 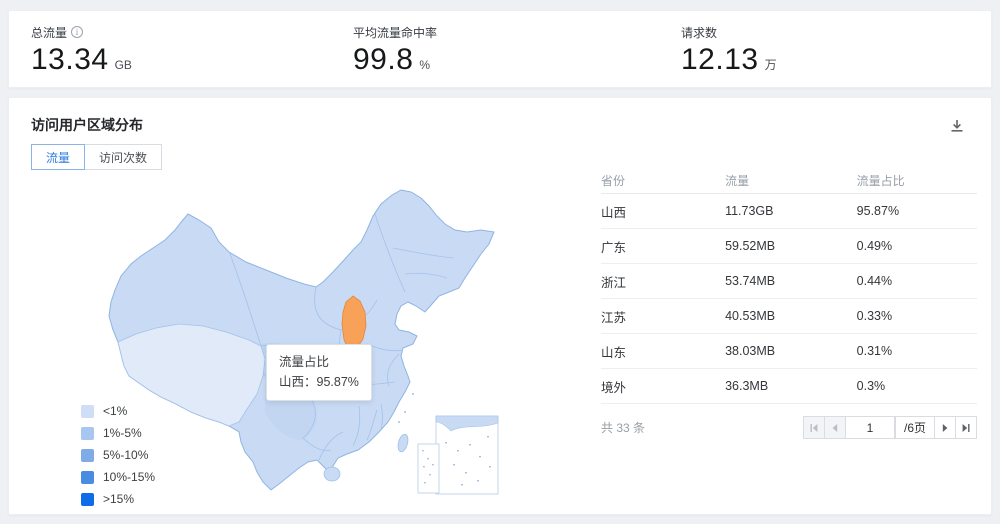 I want to click on table-row: 浙江 53.74MB 0.44%, so click(x=789, y=281).